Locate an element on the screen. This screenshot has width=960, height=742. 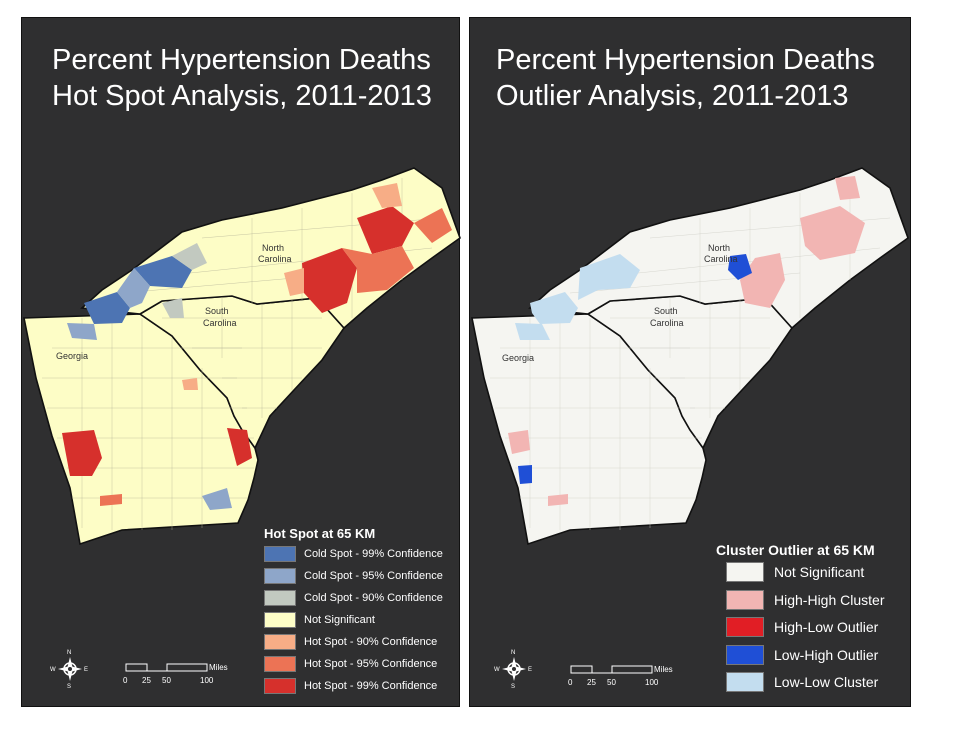
legend-item: Hot Spot - 90% Confidence is located at coordinates (350, 642).